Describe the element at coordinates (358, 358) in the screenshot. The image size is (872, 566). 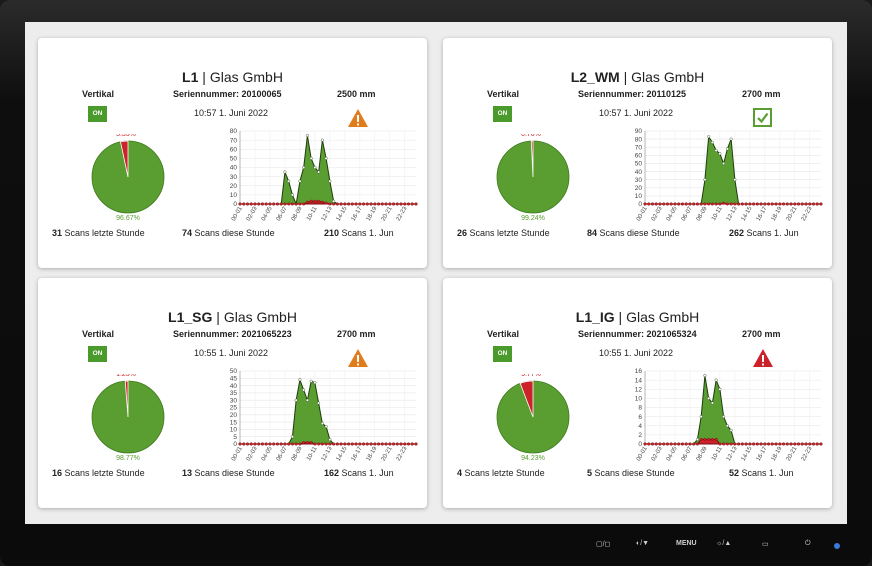
I see `warning-orange-icon` at that location.